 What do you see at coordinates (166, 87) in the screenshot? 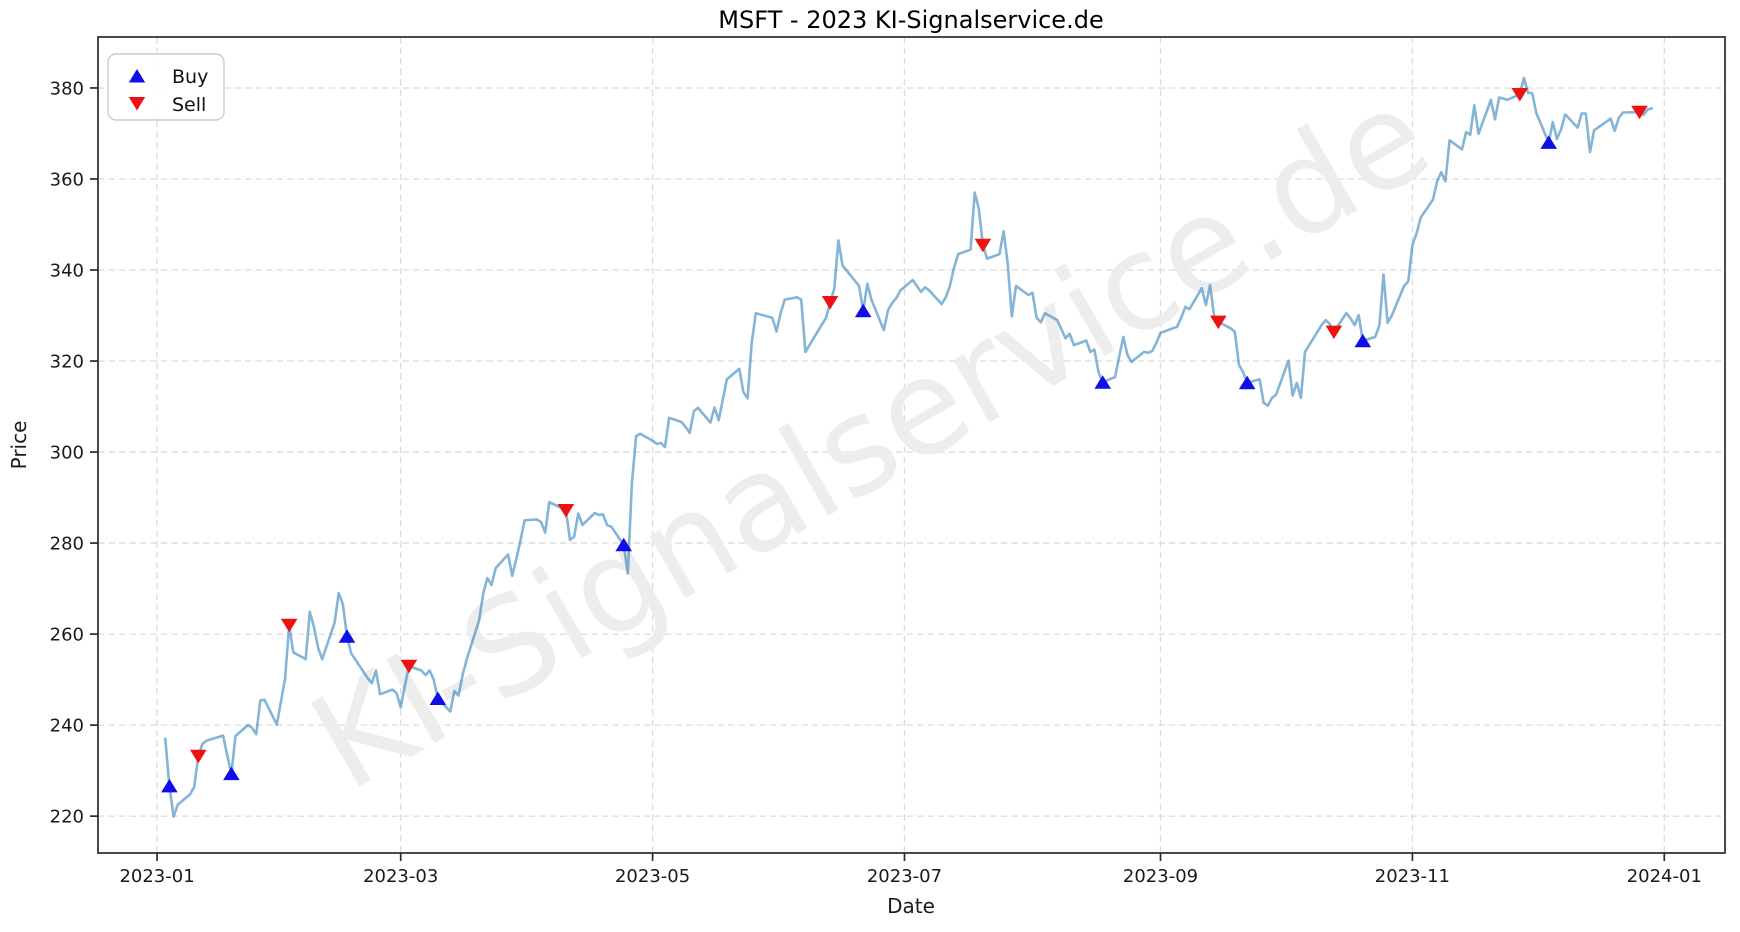
I see `legend: Buy Sell` at bounding box center [166, 87].